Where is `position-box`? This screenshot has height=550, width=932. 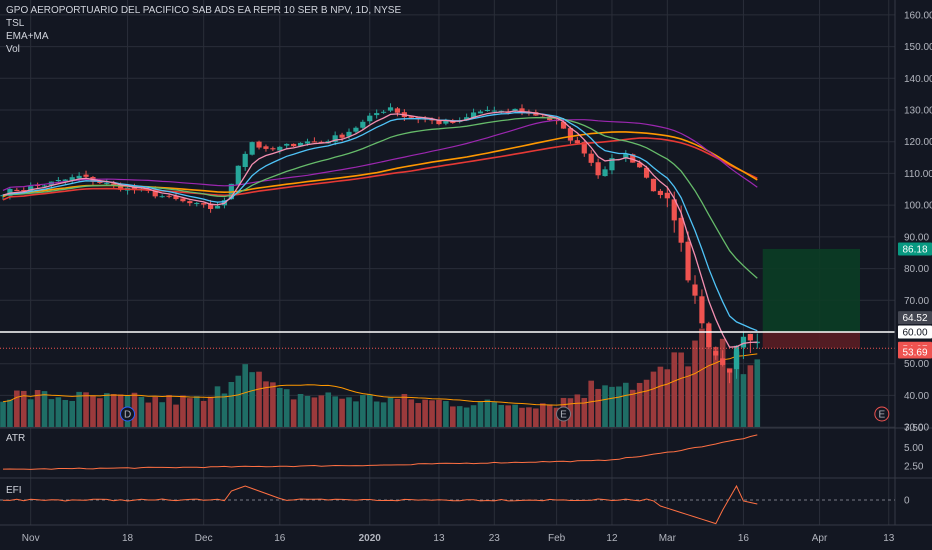 position-box is located at coordinates (811, 298).